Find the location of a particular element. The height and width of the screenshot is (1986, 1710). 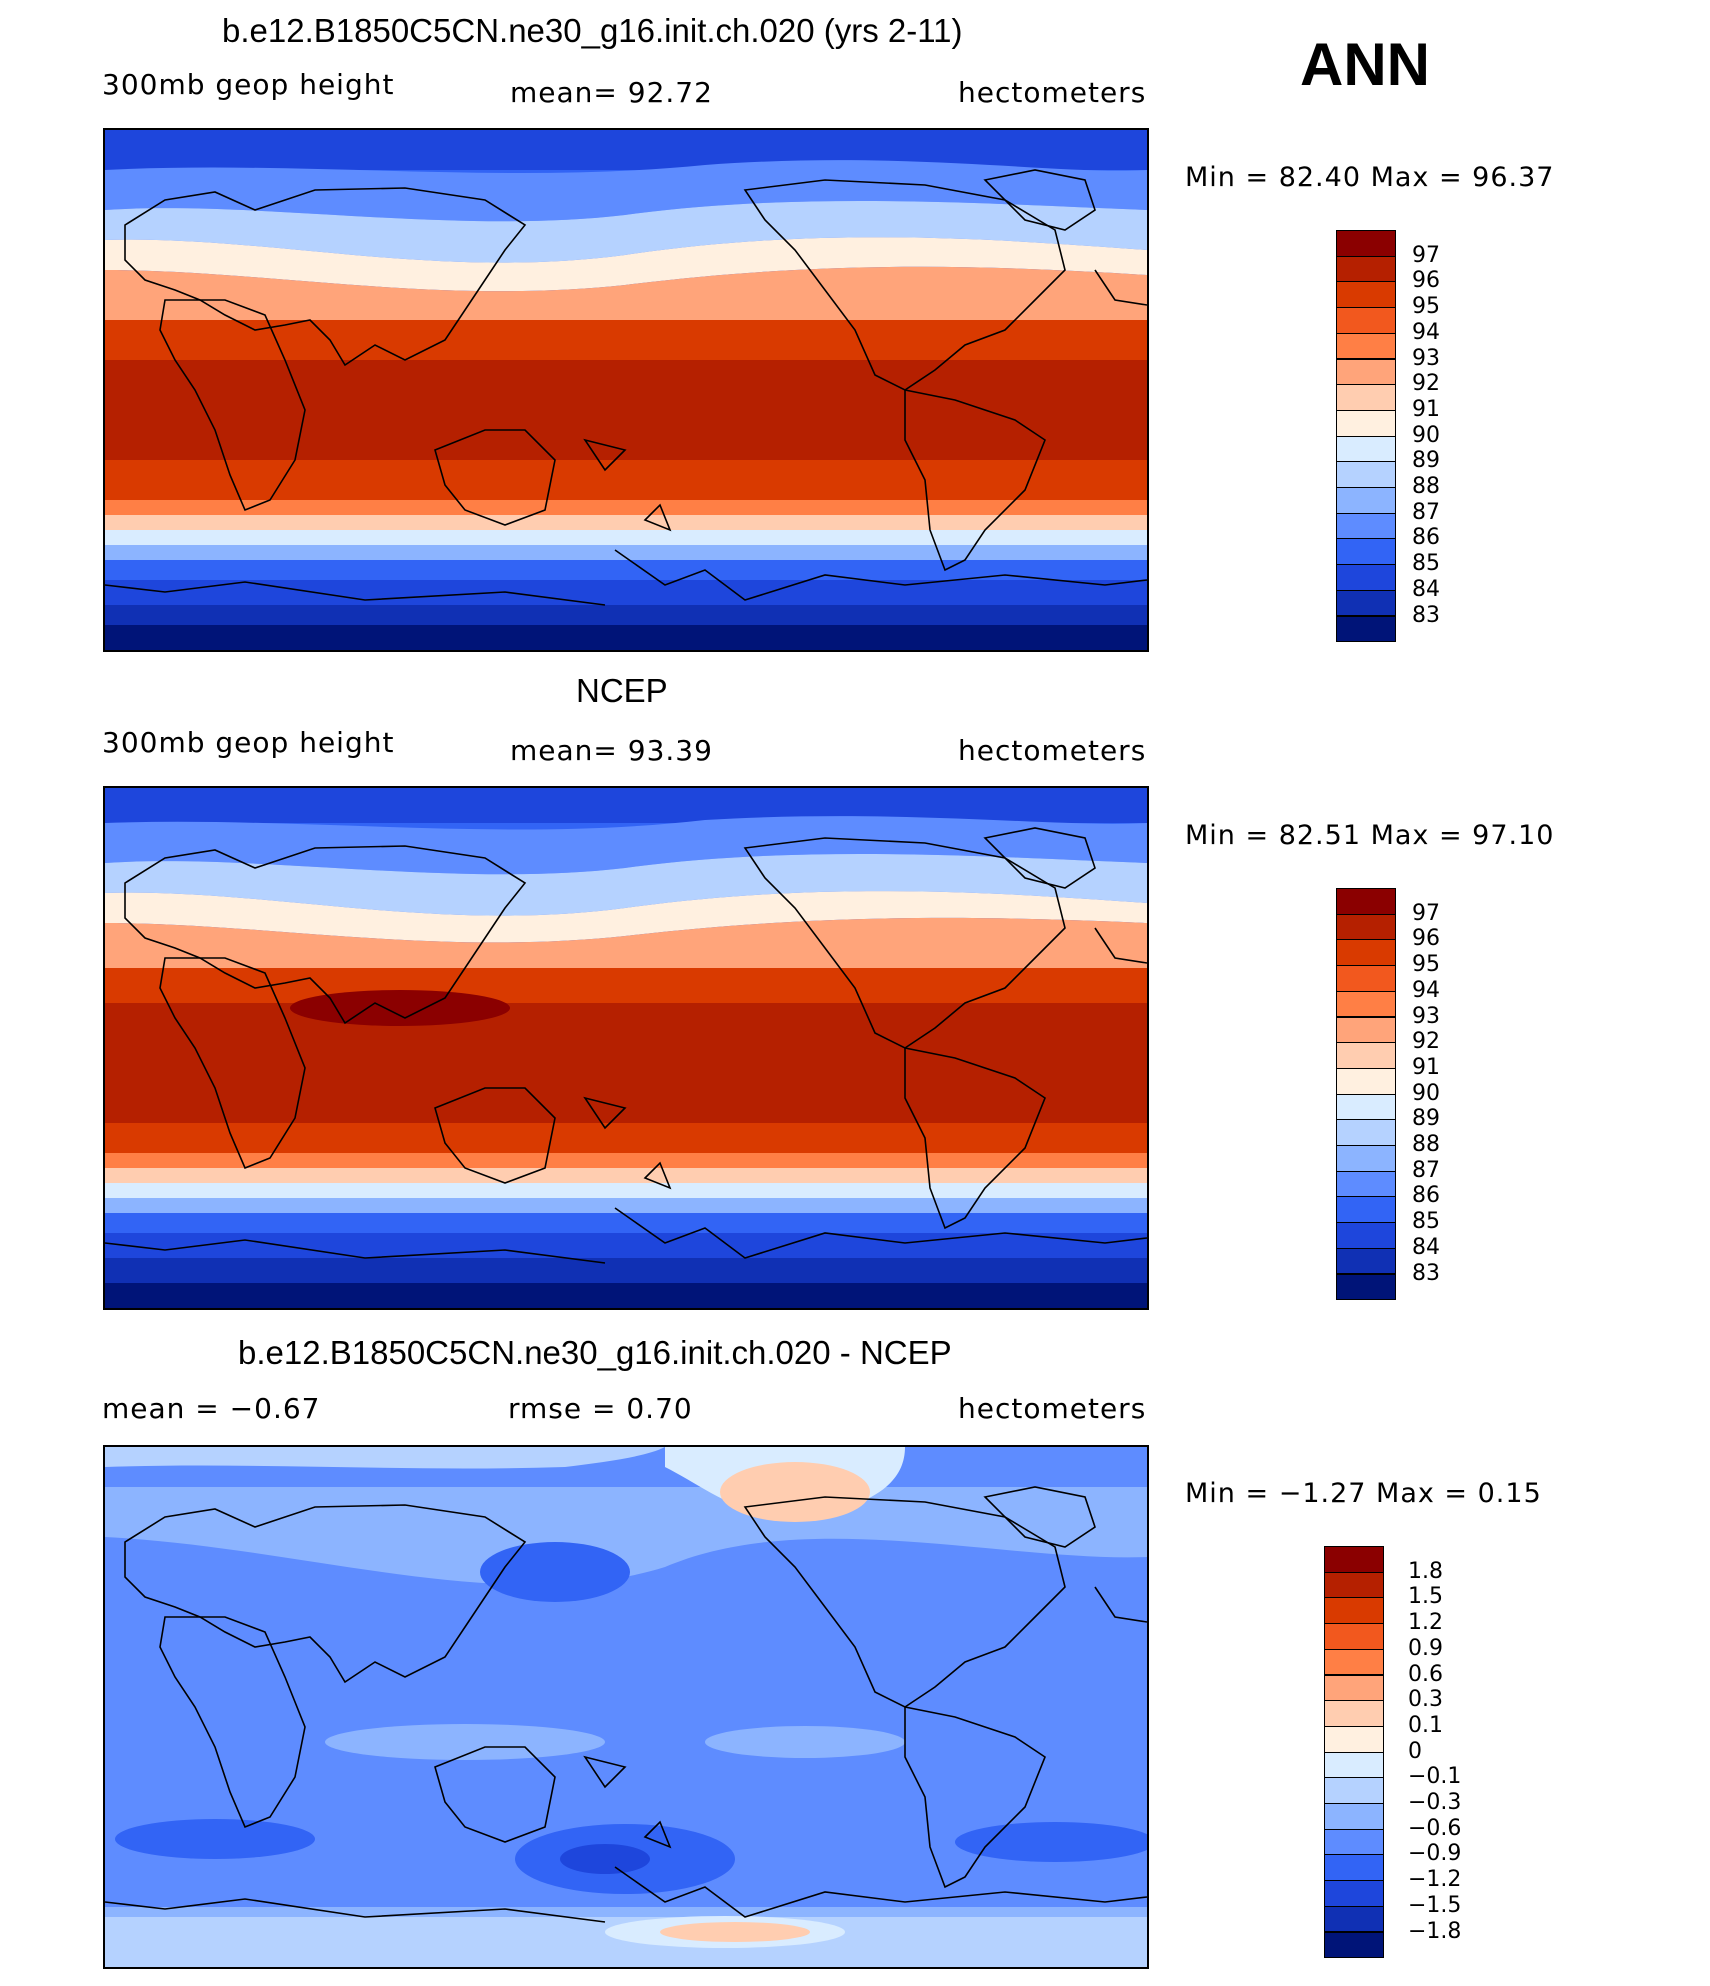

panel-2-mean: mean= 93.39 is located at coordinates (611, 750).